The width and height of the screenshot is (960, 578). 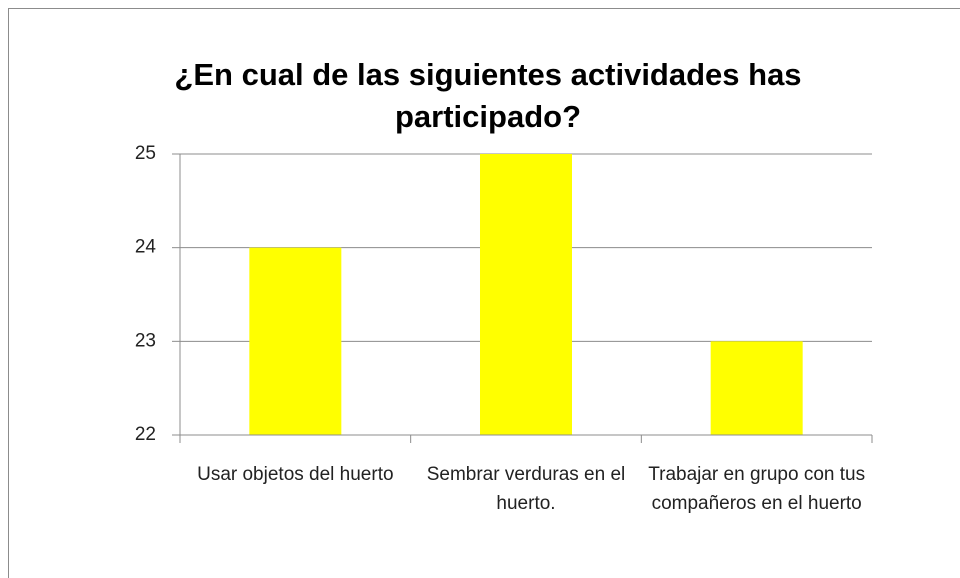 I want to click on x-tick-label: Usar objetos del huerto, so click(x=295, y=474).